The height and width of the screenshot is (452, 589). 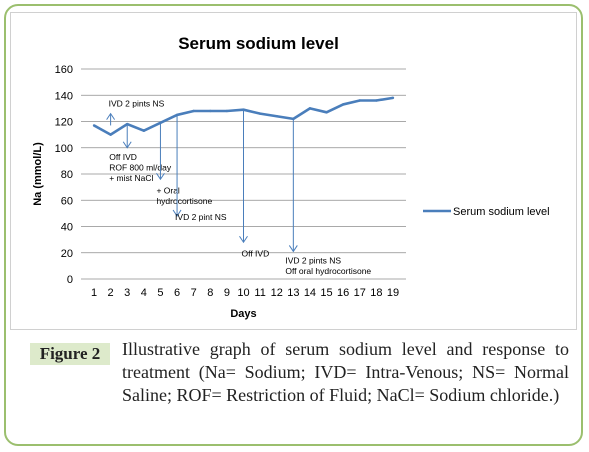 What do you see at coordinates (259, 293) in the screenshot?
I see `x-tick-label: 11` at bounding box center [259, 293].